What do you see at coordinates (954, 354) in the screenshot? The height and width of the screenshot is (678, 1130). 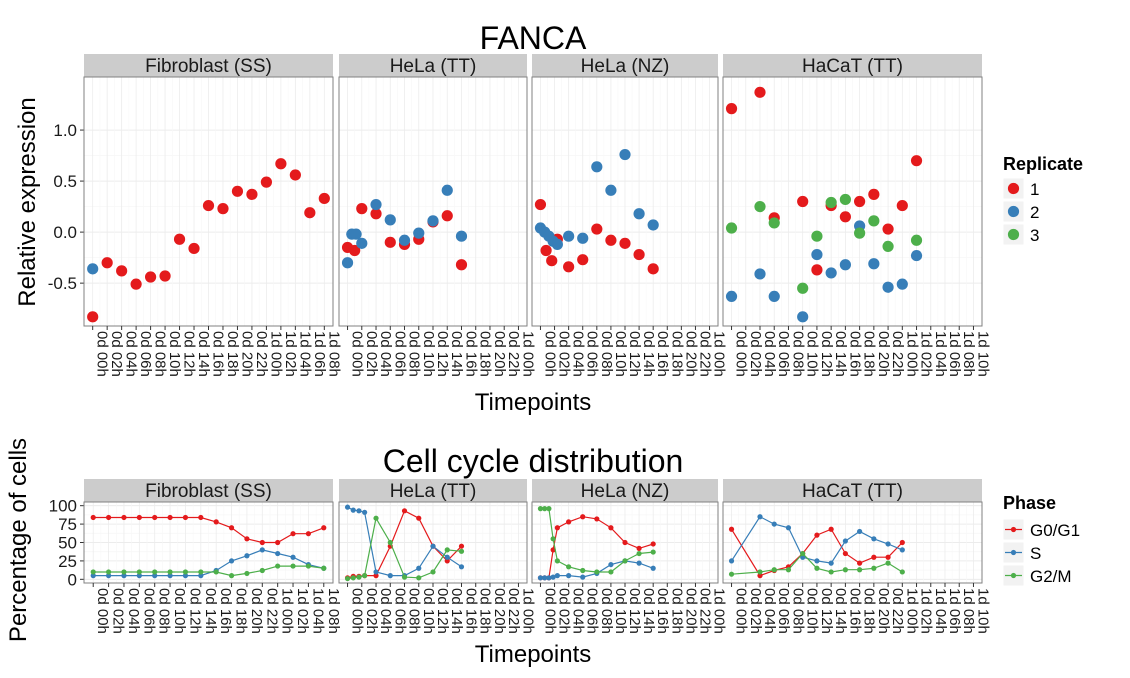 I see `x-tick-label: 1d 06h` at bounding box center [954, 354].